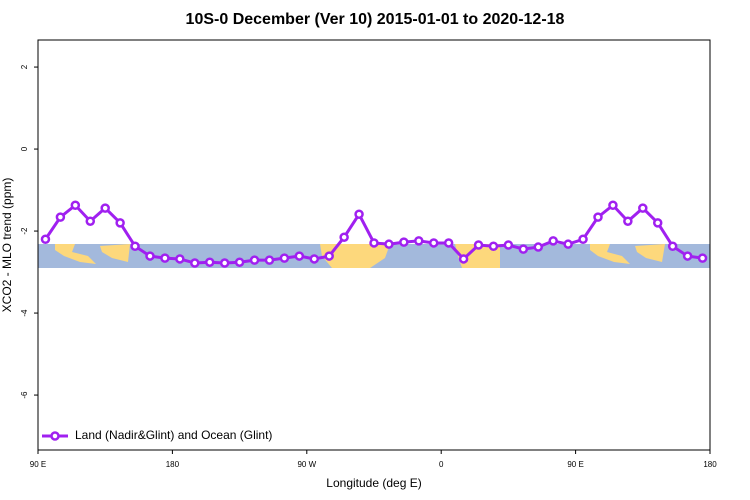  What do you see at coordinates (373, 483) in the screenshot?
I see `x-axis-label: Longitude (deg E)` at bounding box center [373, 483].